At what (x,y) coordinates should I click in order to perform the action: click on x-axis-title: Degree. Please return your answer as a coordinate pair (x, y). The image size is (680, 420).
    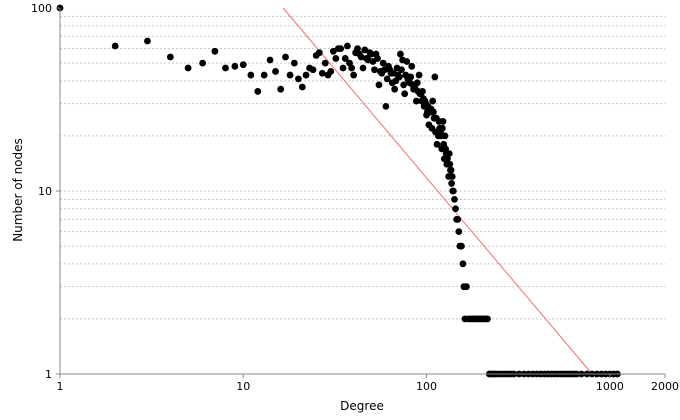
    Looking at the image, I should click on (362, 406).